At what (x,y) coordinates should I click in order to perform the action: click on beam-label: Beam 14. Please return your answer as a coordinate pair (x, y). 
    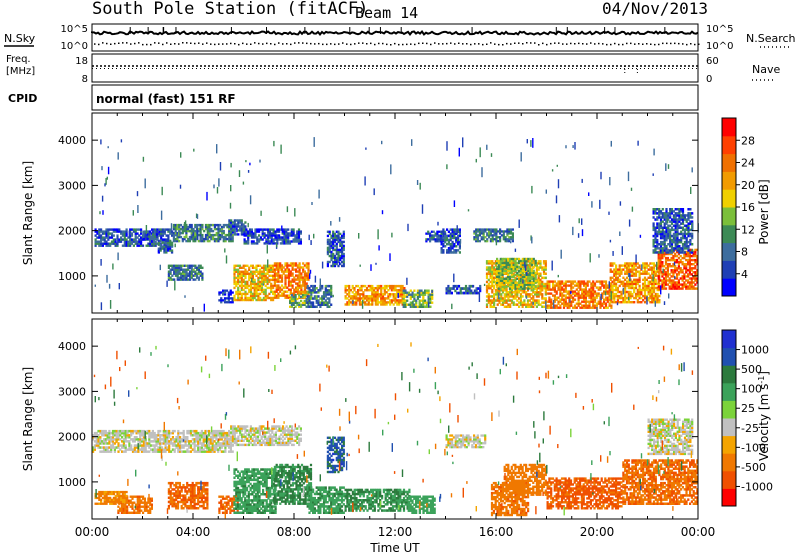
    Looking at the image, I should click on (386, 13).